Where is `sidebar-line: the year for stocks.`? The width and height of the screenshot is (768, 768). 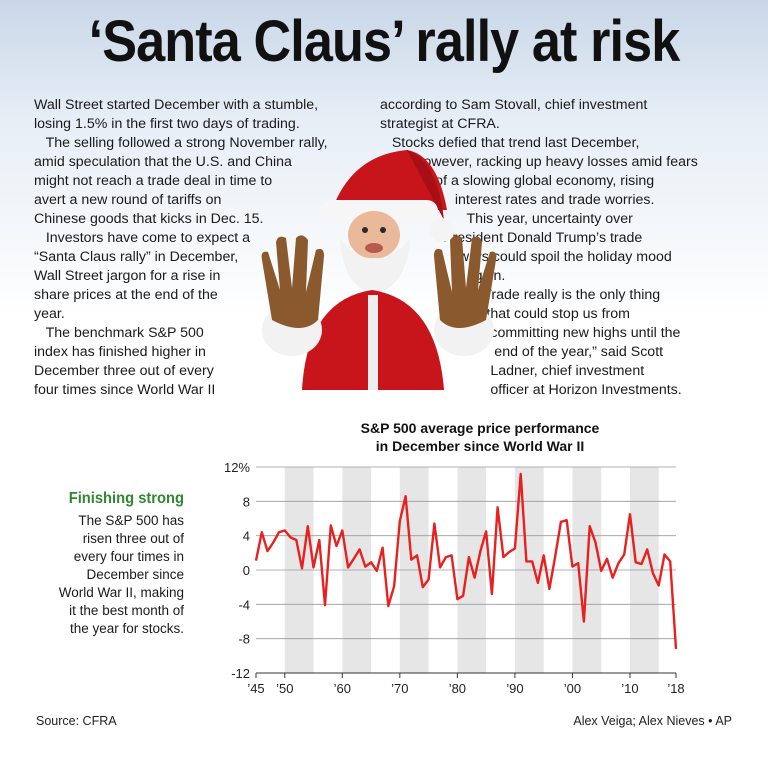 sidebar-line: the year for stocks. is located at coordinates (126, 628).